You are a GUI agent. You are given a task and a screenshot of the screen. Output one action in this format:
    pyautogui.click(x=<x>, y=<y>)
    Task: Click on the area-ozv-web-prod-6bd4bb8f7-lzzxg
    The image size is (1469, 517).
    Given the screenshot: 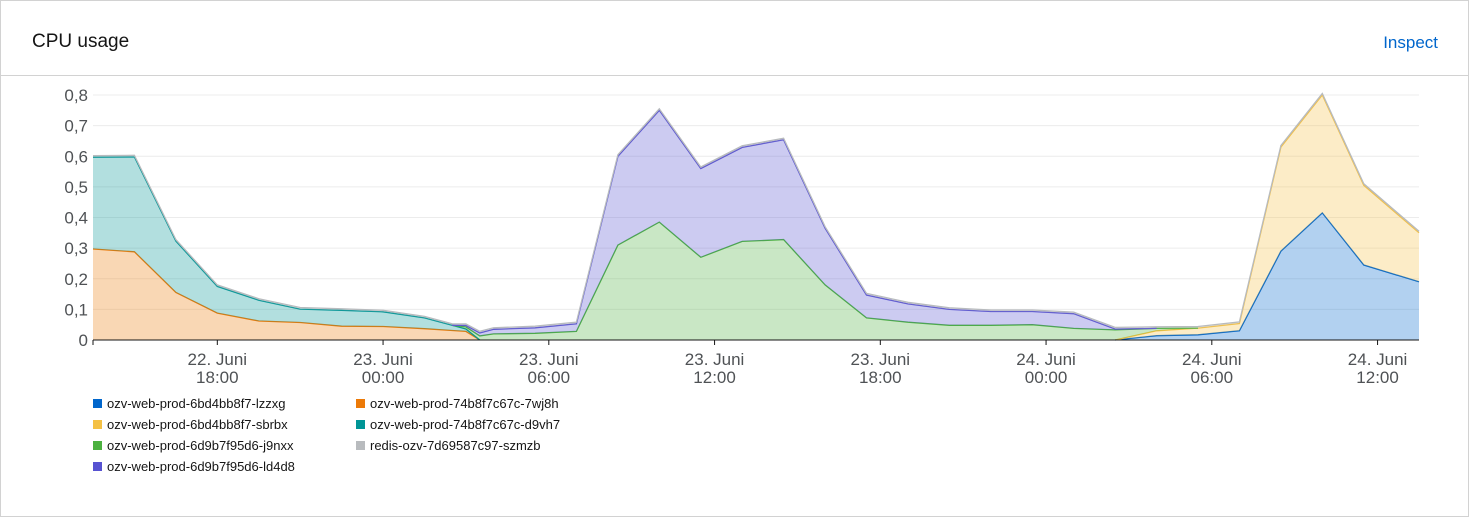 What is the action you would take?
    pyautogui.click(x=1267, y=276)
    